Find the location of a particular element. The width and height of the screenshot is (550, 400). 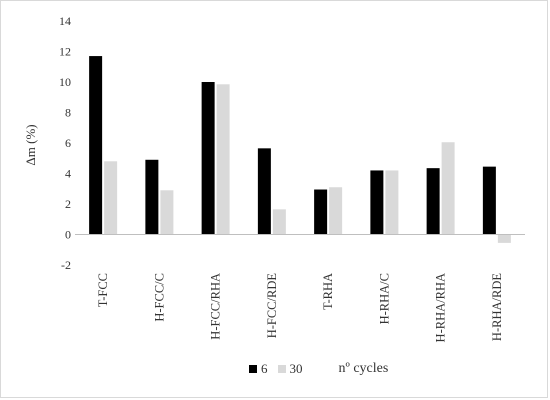

bar-series-1-h-rha-rha is located at coordinates (433, 201).